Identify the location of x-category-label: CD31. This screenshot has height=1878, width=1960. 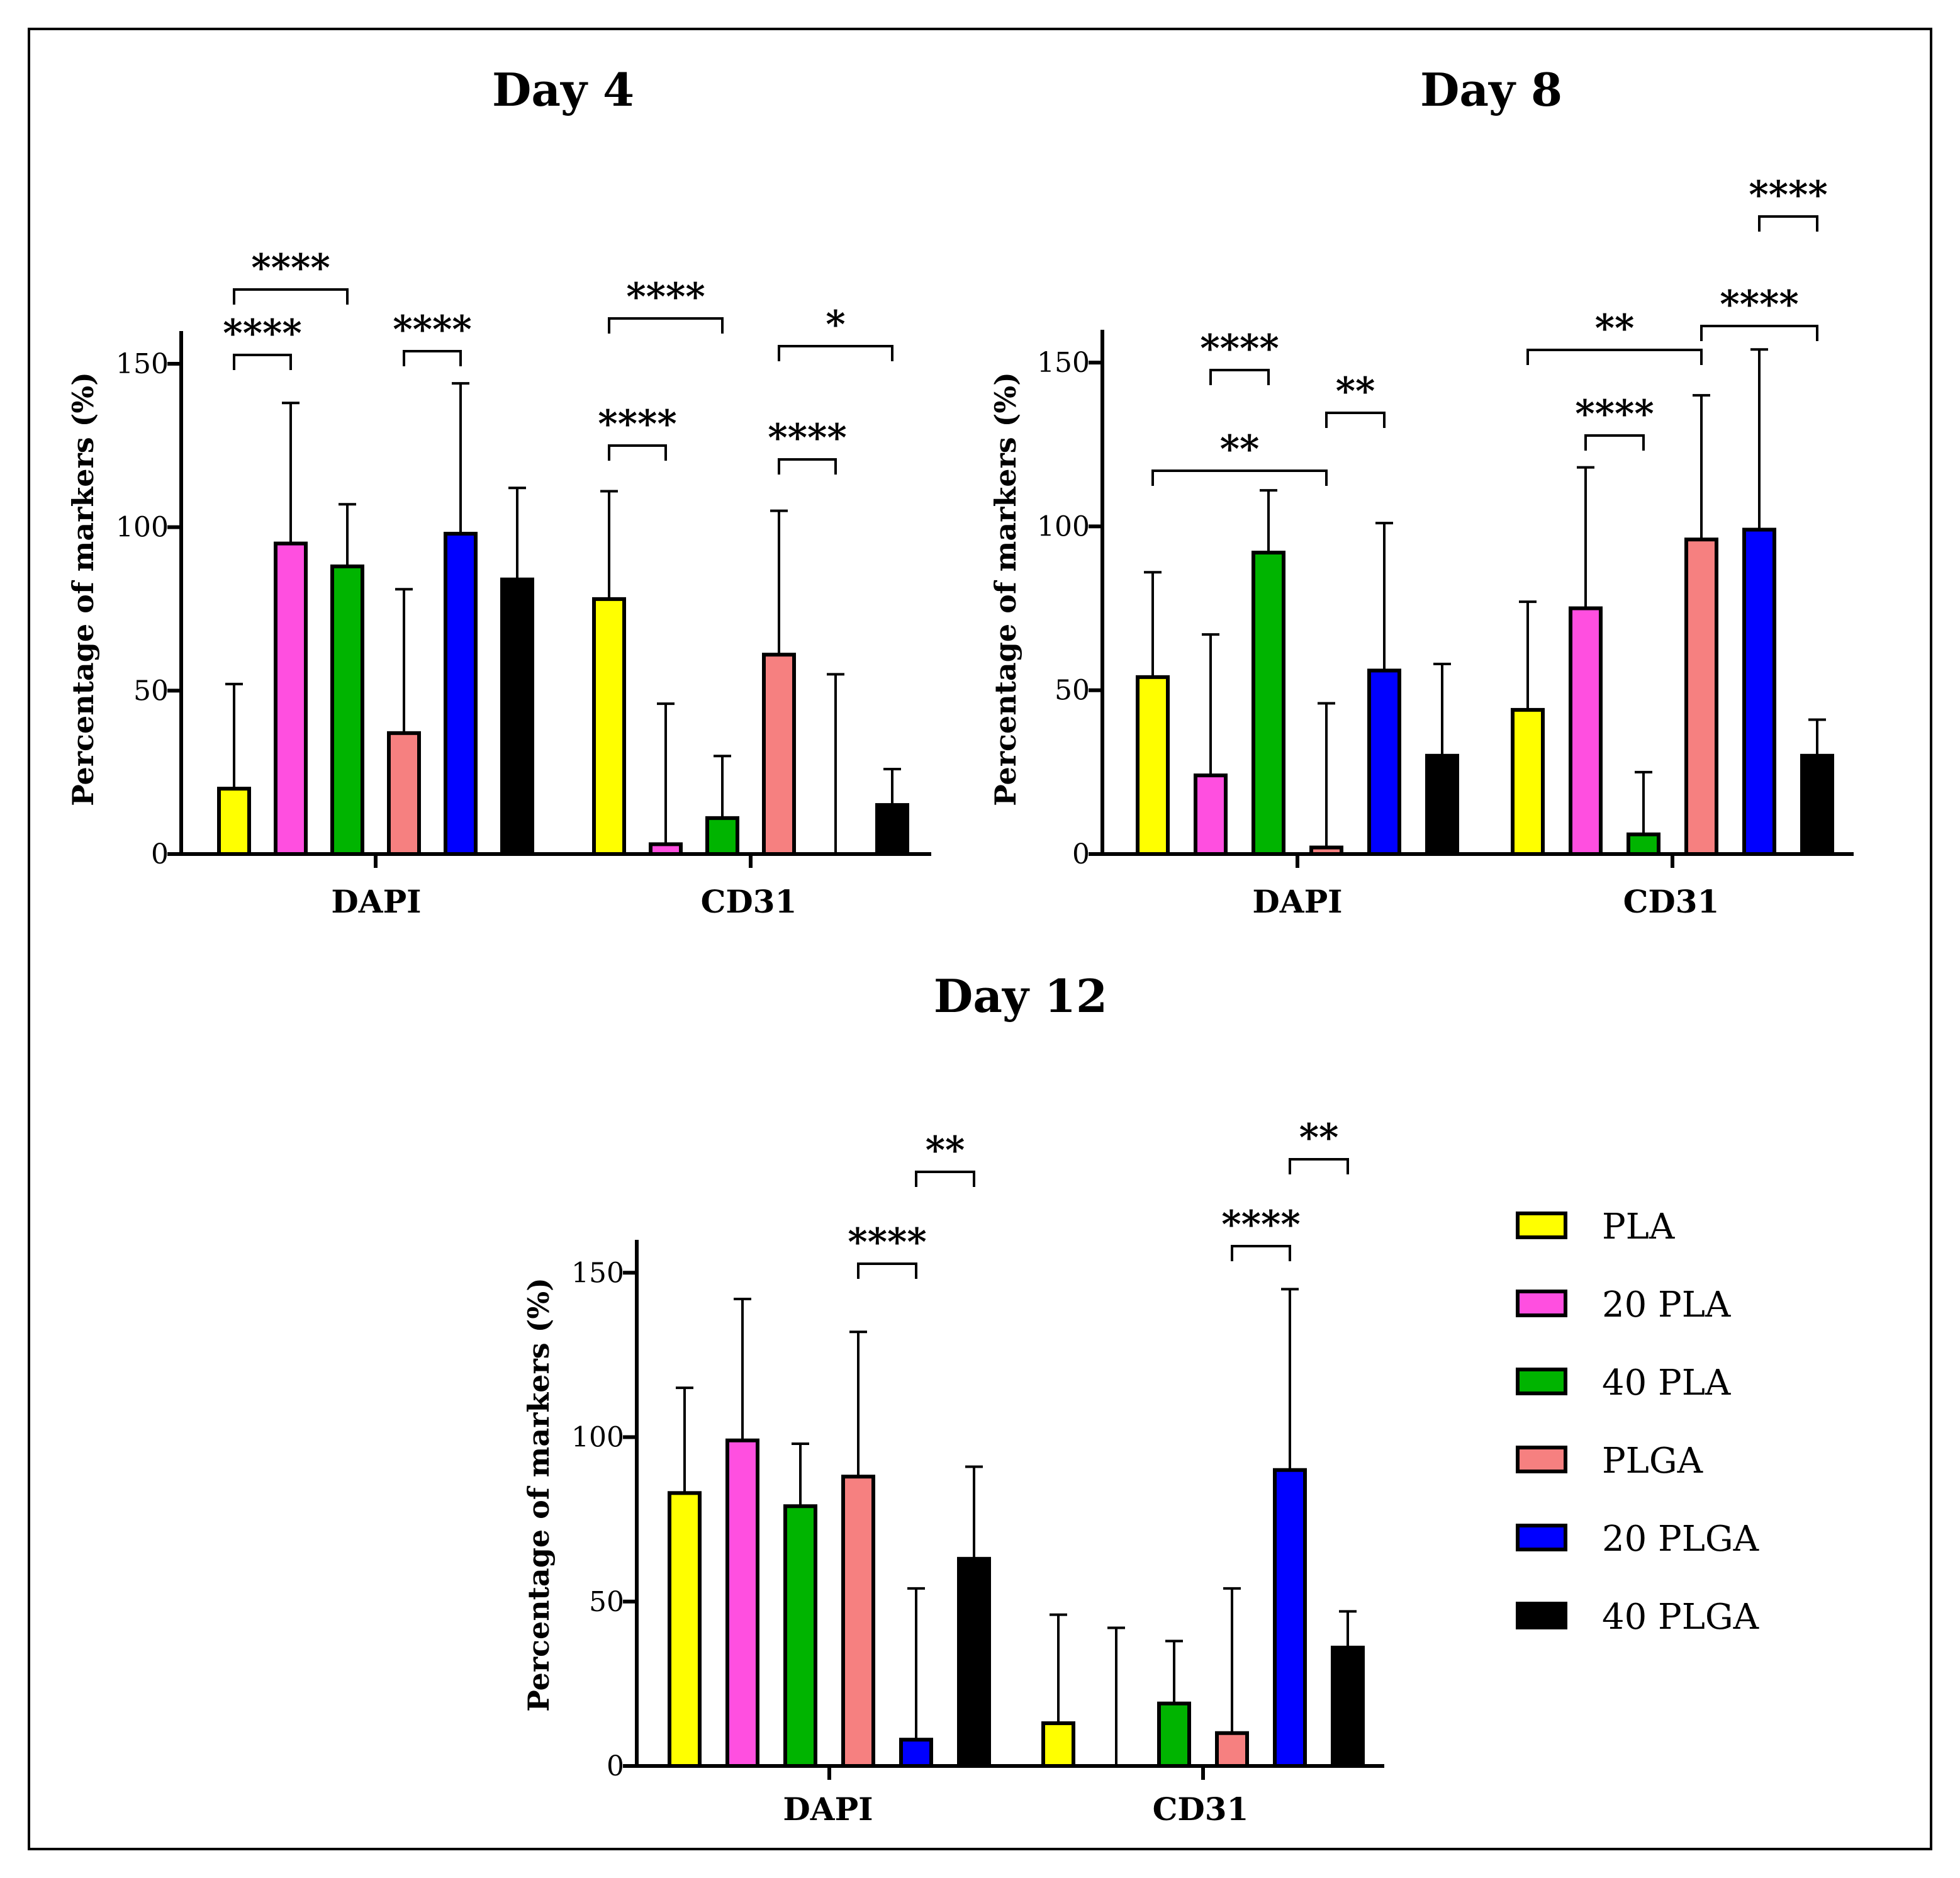
(1671, 901).